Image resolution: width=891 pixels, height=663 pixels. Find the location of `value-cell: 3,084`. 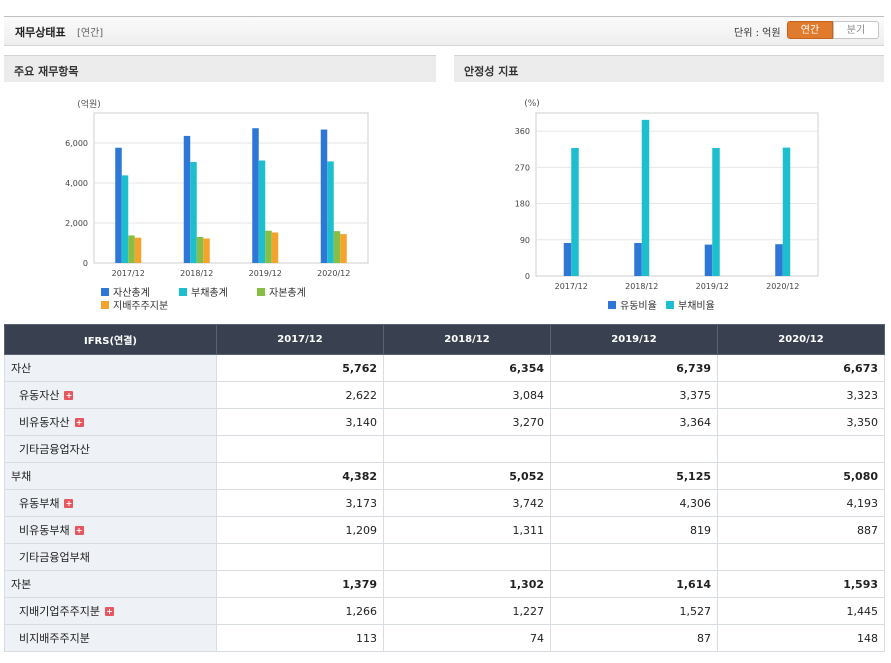

value-cell: 3,084 is located at coordinates (467, 395).